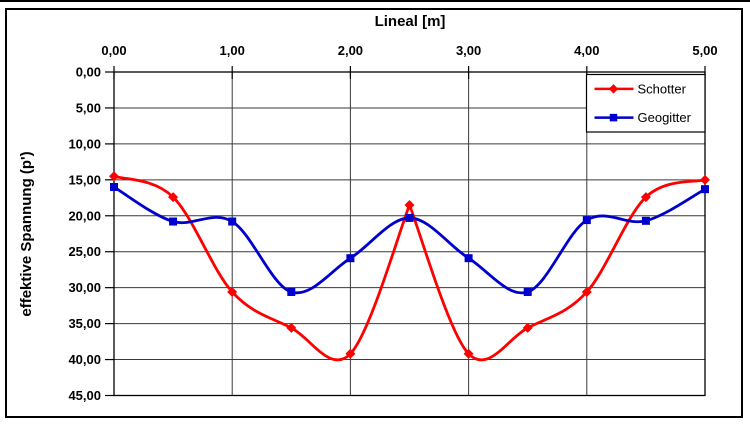 The width and height of the screenshot is (750, 426). I want to click on x-tick-label: 2,00, so click(350, 50).